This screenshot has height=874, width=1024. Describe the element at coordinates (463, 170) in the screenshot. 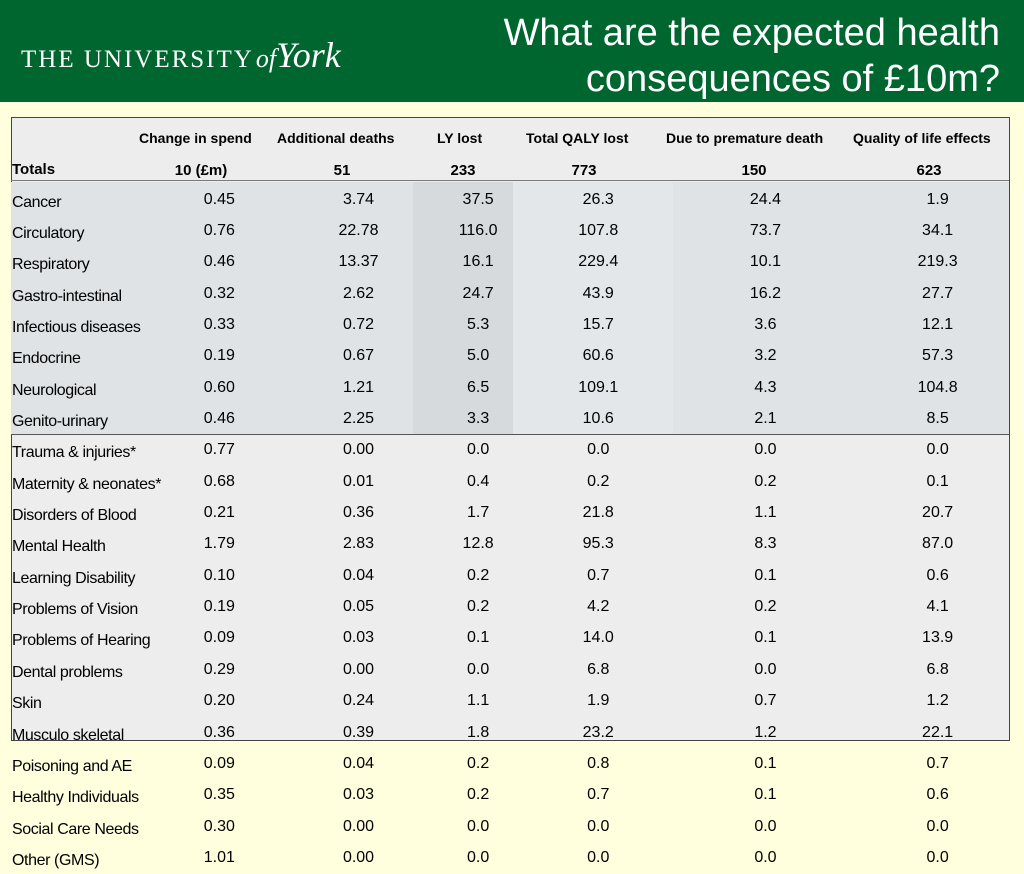

I see `total-value: 233` at that location.